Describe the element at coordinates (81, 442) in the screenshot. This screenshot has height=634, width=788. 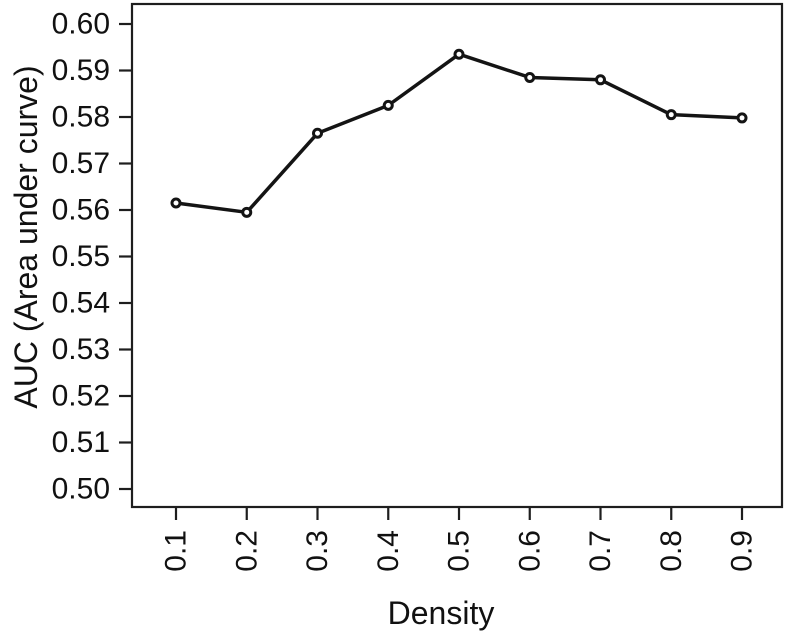
I see `y-tick-label: 0.51` at that location.